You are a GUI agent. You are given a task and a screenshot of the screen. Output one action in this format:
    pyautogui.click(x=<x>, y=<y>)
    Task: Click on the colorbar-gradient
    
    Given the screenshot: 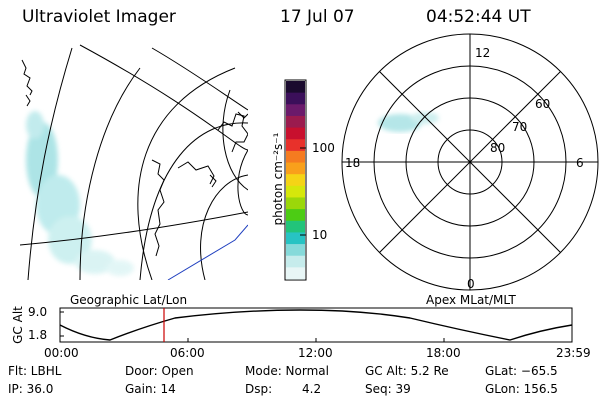 What is the action you would take?
    pyautogui.click(x=295, y=180)
    